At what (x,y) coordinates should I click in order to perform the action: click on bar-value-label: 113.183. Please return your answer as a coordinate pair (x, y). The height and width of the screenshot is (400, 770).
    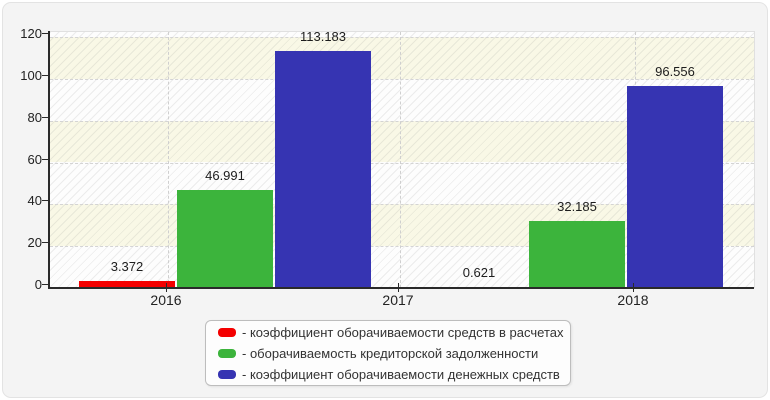
    Looking at the image, I should click on (323, 37).